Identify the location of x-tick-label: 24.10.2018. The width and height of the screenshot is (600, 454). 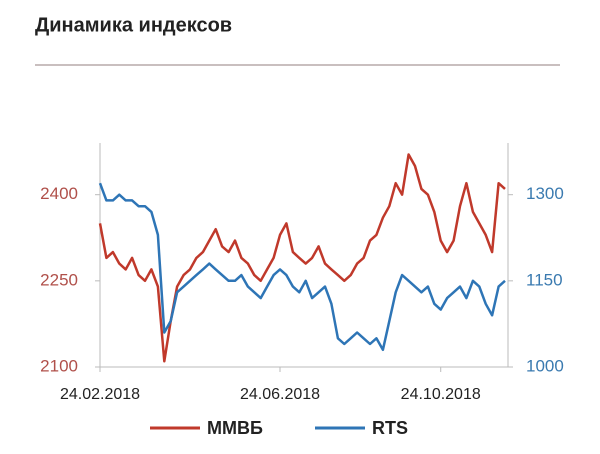
(441, 394).